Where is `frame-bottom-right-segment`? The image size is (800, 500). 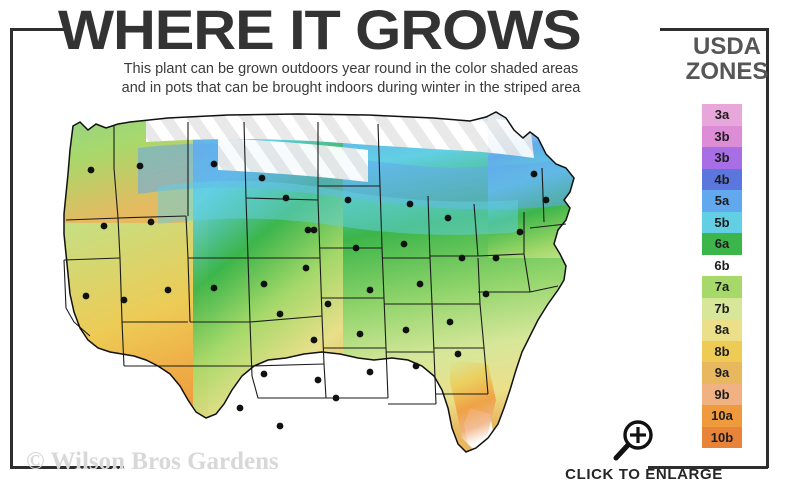 frame-bottom-right-segment is located at coordinates (708, 467).